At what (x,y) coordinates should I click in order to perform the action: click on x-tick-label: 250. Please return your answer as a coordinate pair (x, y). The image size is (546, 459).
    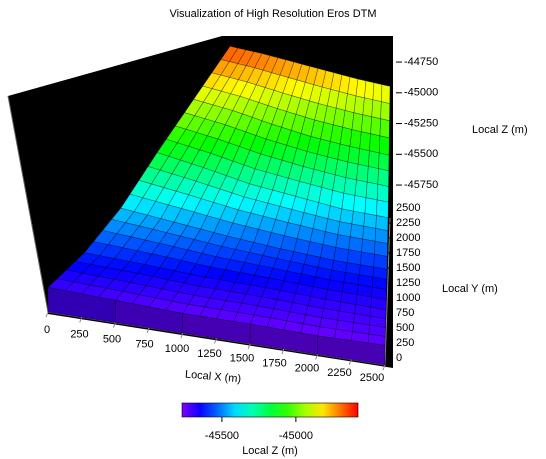
    Looking at the image, I should click on (79, 335).